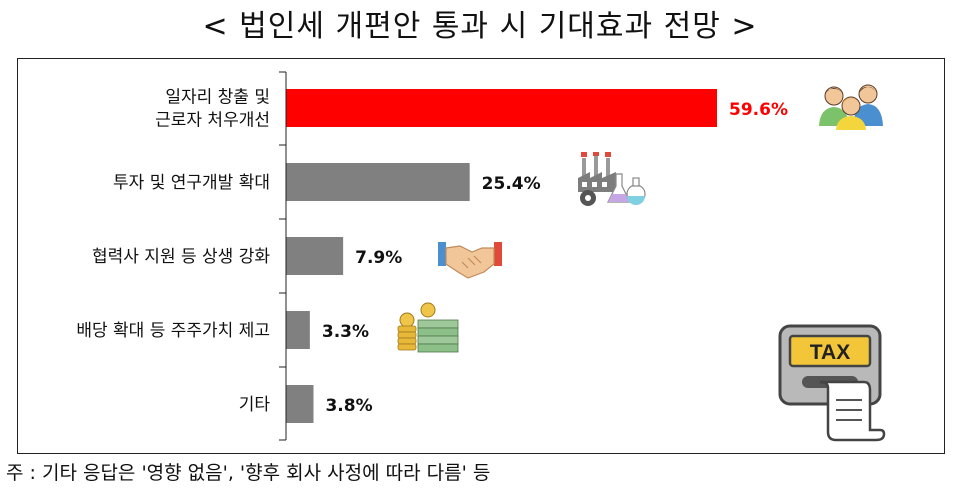 The width and height of the screenshot is (960, 495). What do you see at coordinates (612, 179) in the screenshot?
I see `factory-lab-icon` at bounding box center [612, 179].